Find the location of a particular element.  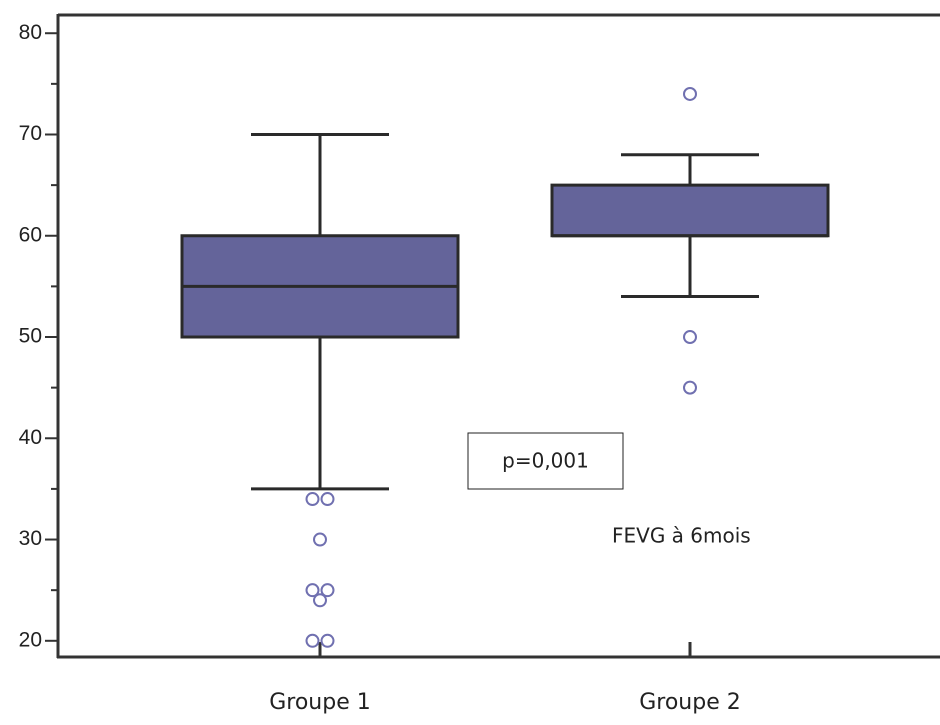

annotation: FEVG à 6mois is located at coordinates (681, 536).